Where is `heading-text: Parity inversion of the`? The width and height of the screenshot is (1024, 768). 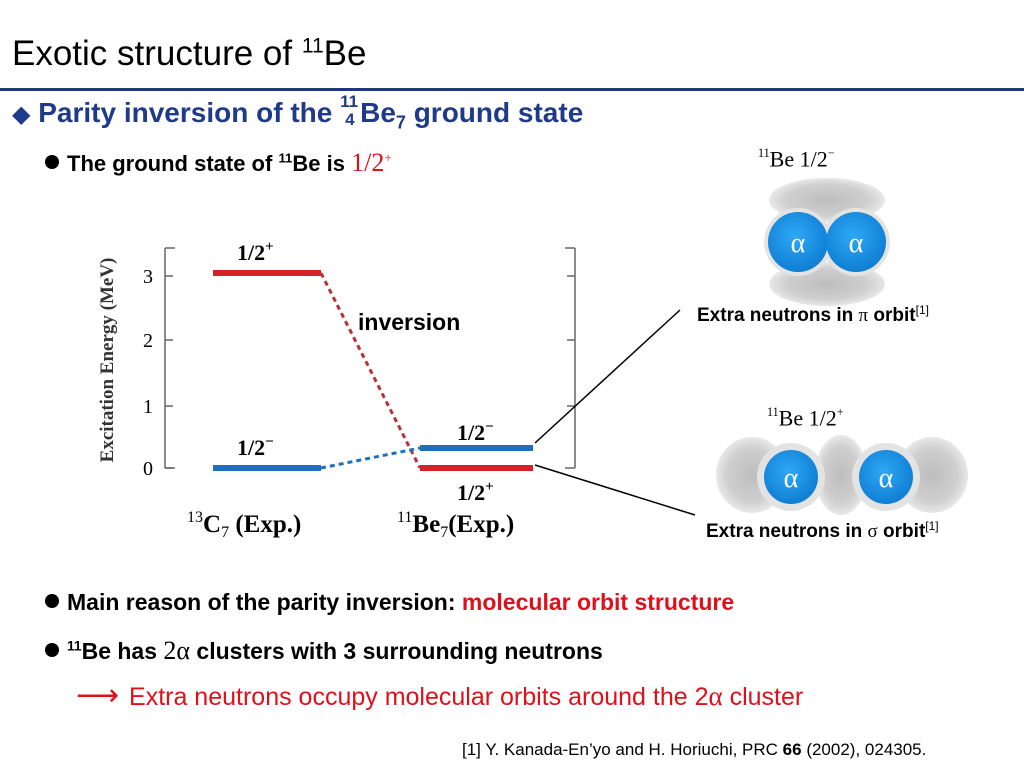 heading-text: Parity inversion of the is located at coordinates (189, 112).